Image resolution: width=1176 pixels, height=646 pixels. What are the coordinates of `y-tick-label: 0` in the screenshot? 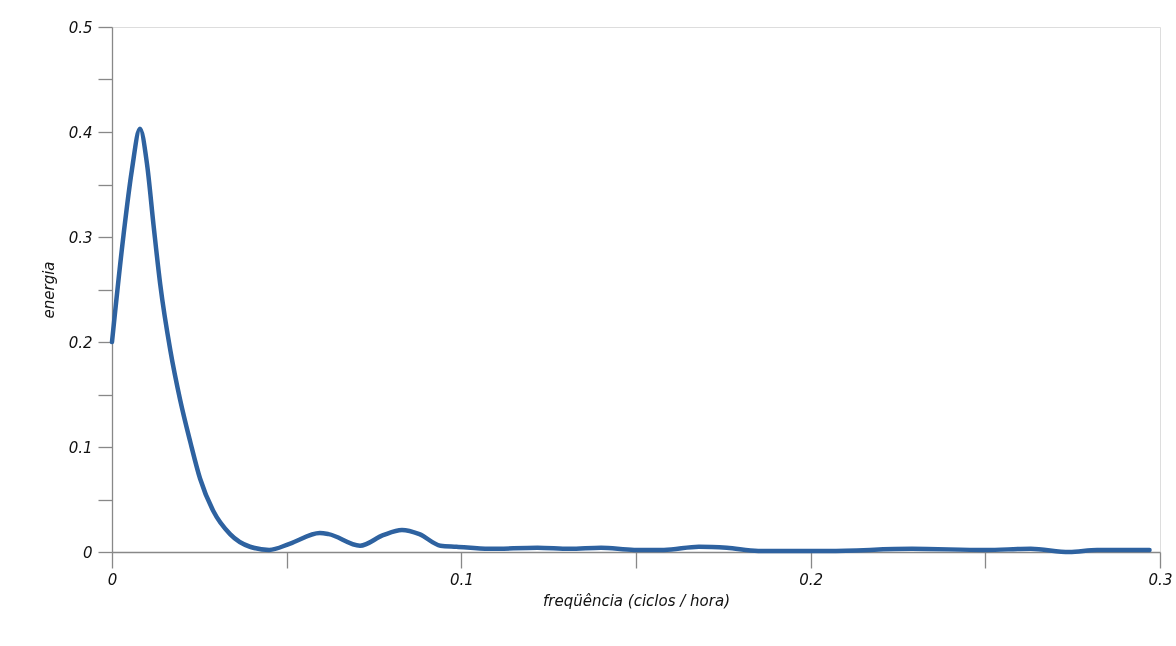 It's located at (87, 552).